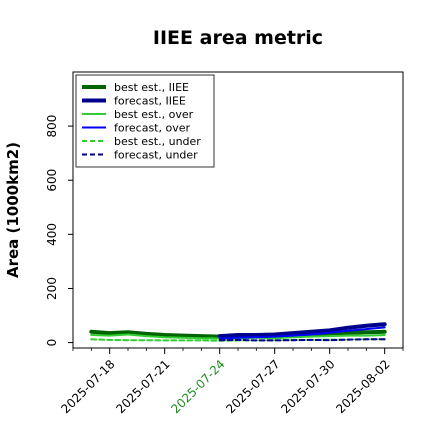  What do you see at coordinates (142, 386) in the screenshot?
I see `x-tick-label-1: 2025-07-21` at bounding box center [142, 386].